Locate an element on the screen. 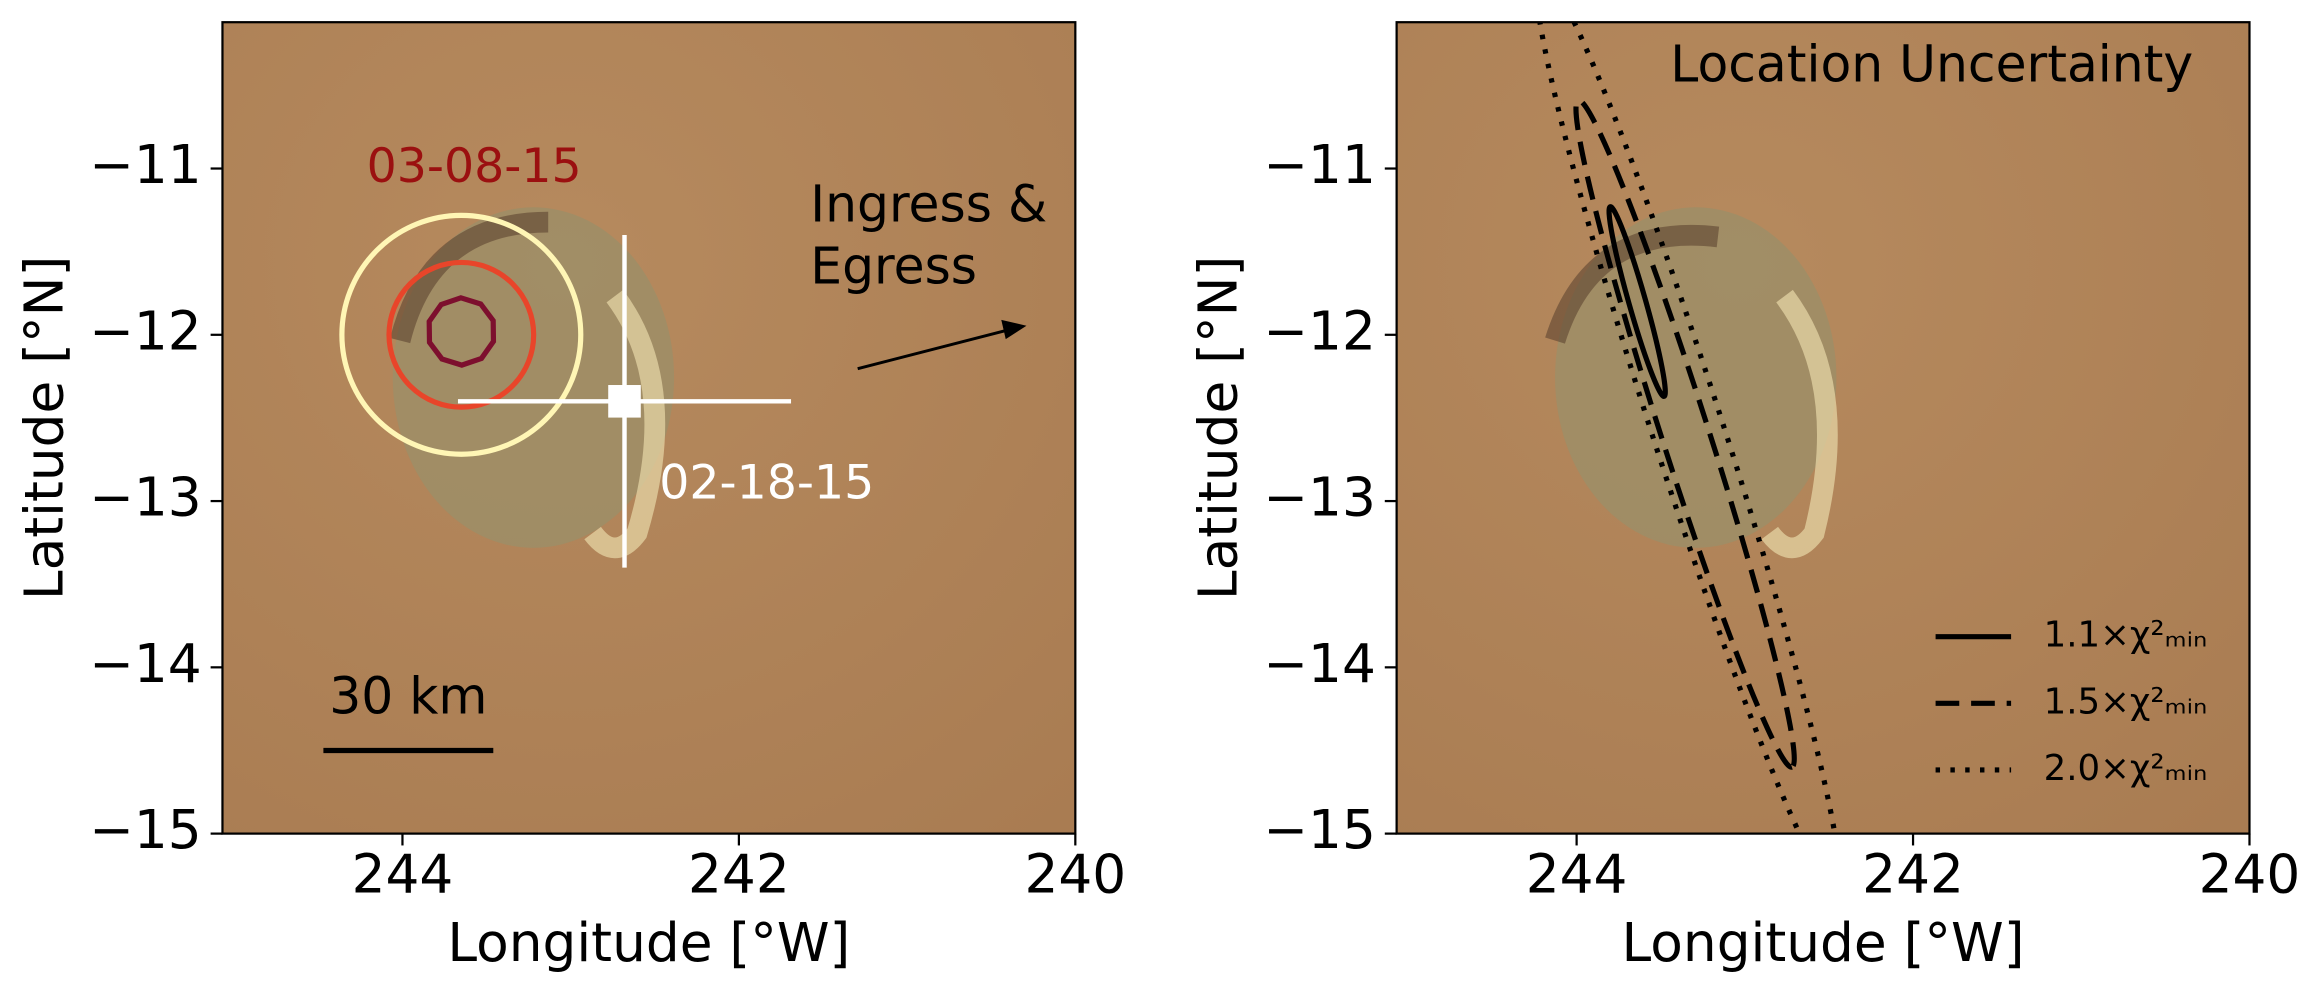  legend-label: 1.5×χ²ₘᵢₙ is located at coordinates (2126, 701).